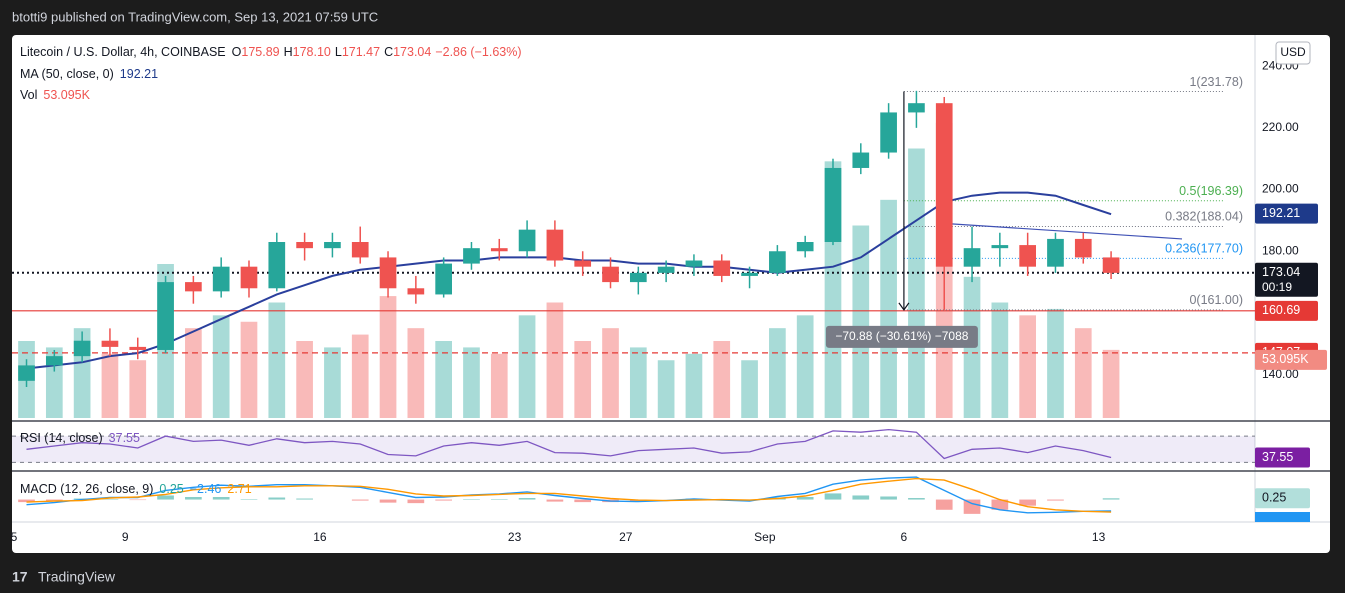  What do you see at coordinates (86, 489) in the screenshot?
I see `macd-name: MACD (12, 26, close, 9)` at bounding box center [86, 489].